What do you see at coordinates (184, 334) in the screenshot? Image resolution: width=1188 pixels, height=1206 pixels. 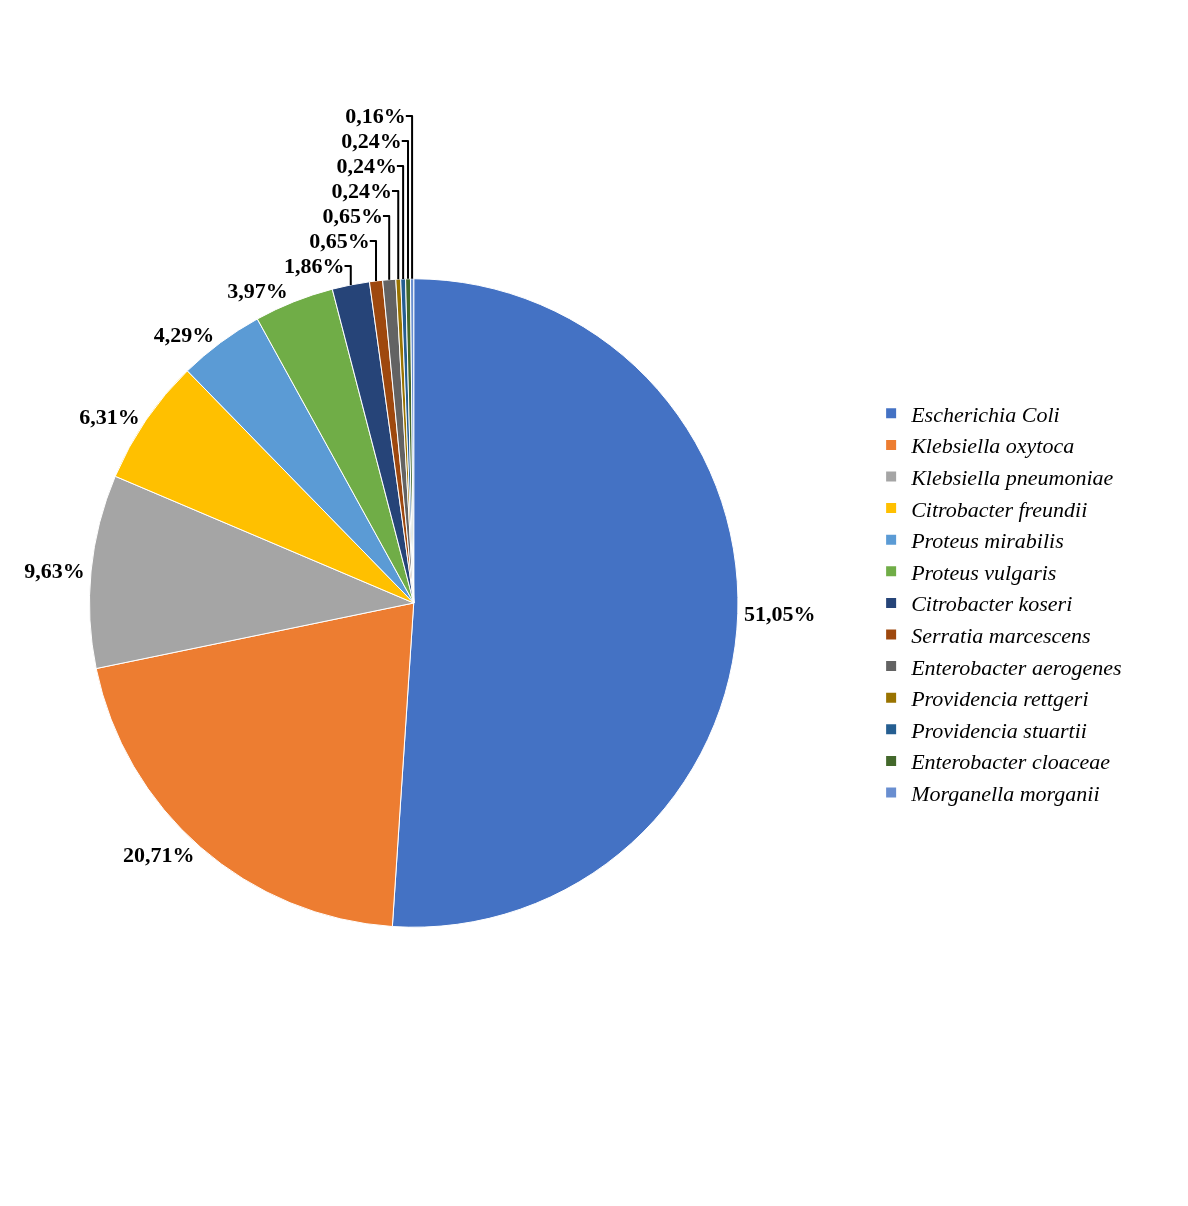 I see `data-label: 4,29%` at bounding box center [184, 334].